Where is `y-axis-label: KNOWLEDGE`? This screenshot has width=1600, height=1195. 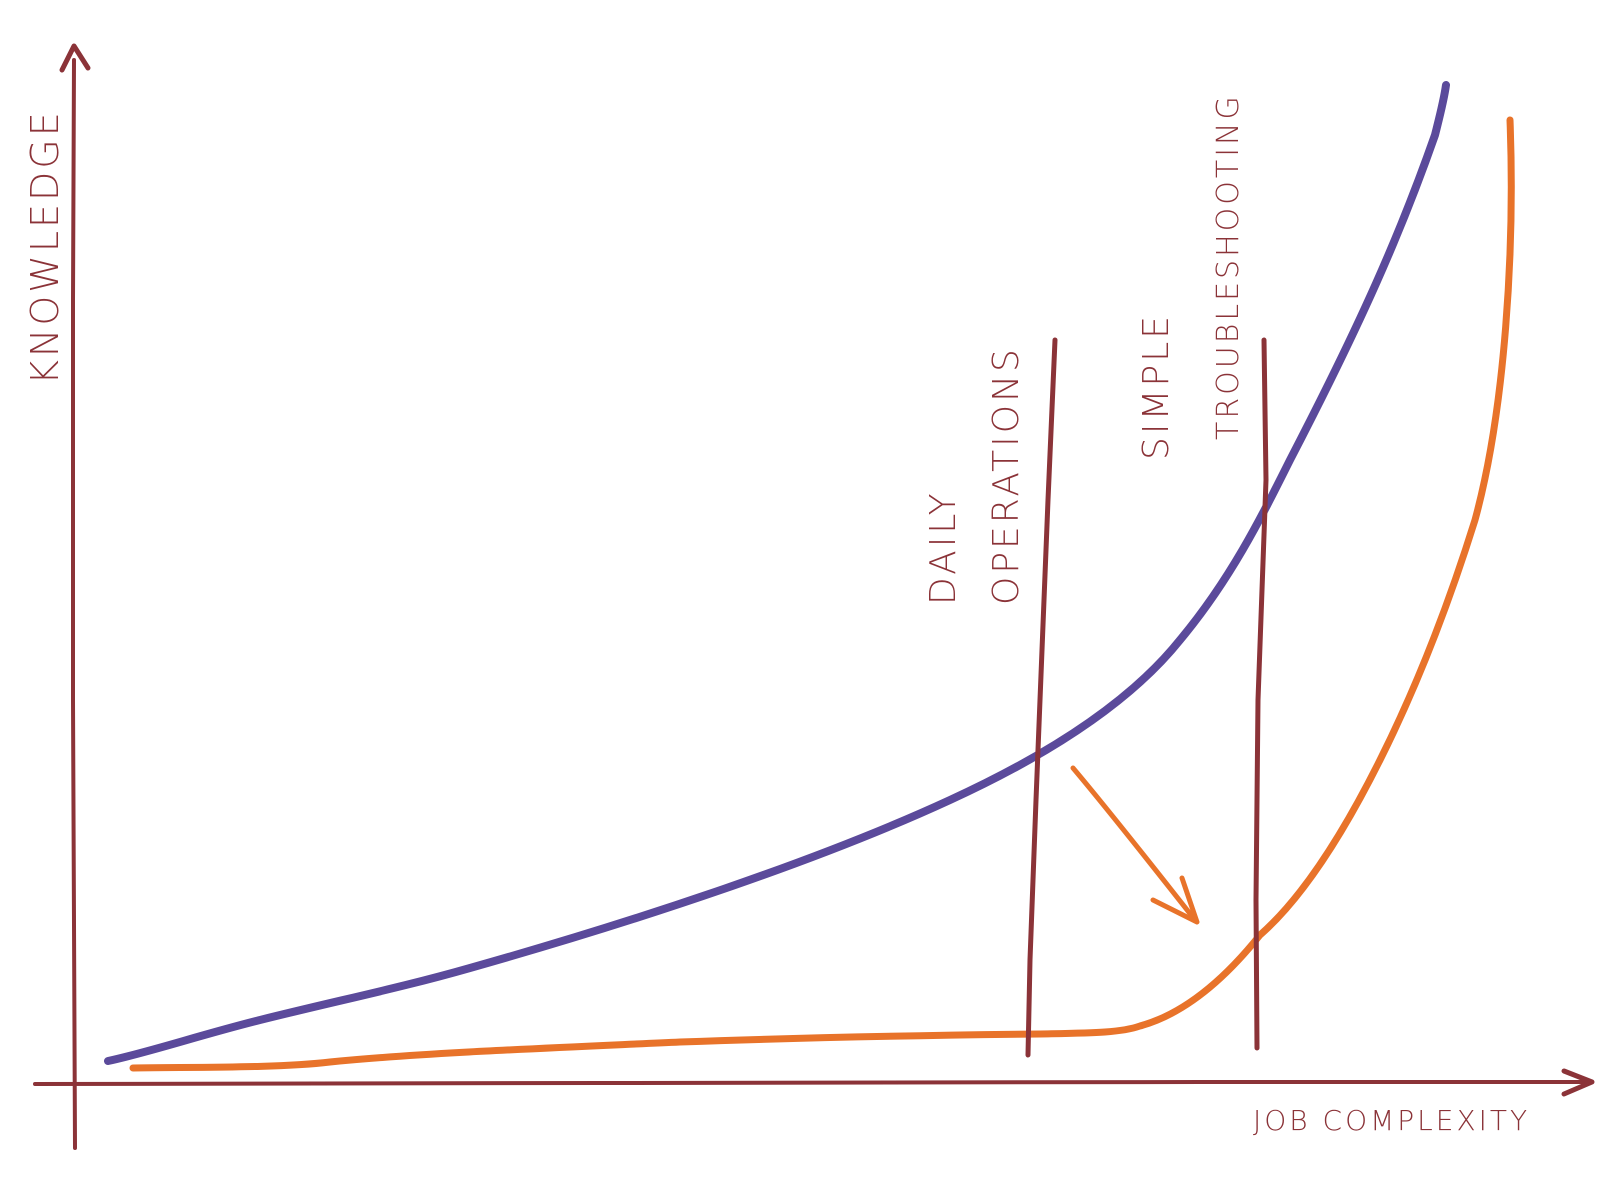
y-axis-label: KNOWLEDGE is located at coordinates (45, 247).